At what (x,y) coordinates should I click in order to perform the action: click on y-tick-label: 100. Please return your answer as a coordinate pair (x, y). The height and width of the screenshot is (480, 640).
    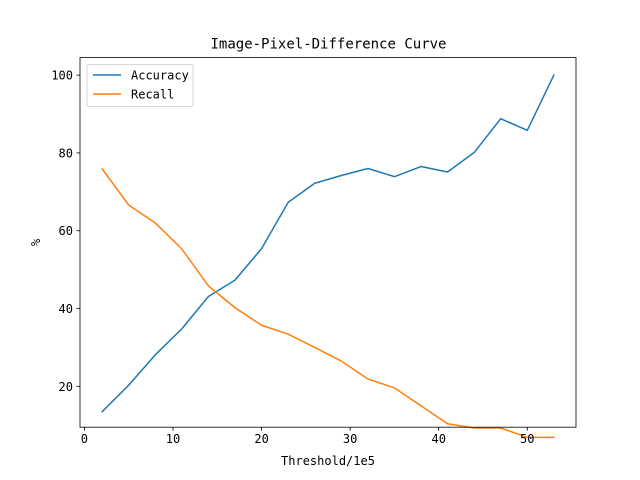
    Looking at the image, I should click on (62, 76).